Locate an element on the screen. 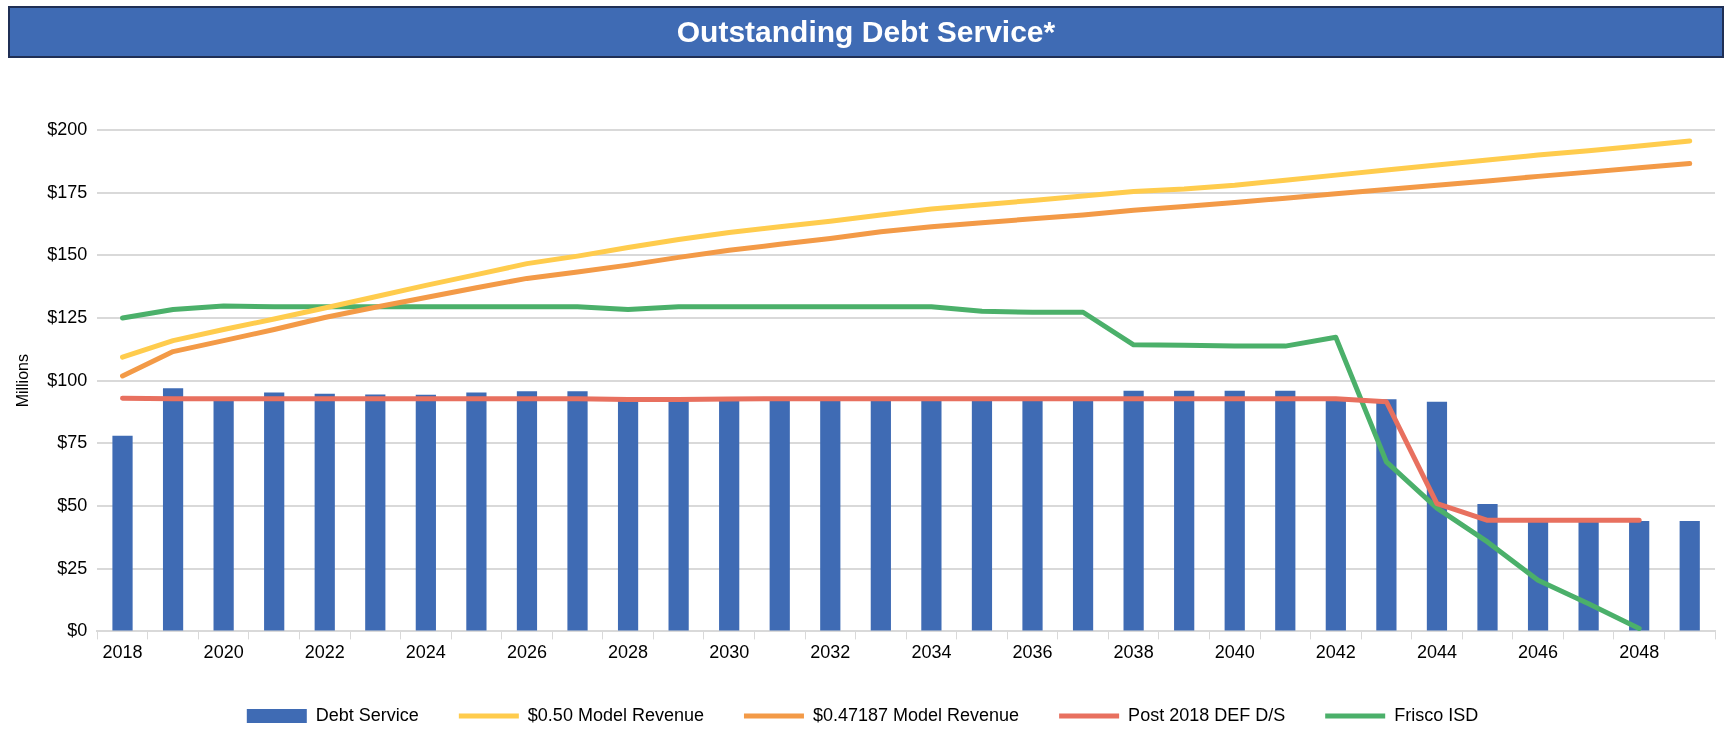 The image size is (1735, 745). legend-label: $0.50 Model Revenue is located at coordinates (615, 714).